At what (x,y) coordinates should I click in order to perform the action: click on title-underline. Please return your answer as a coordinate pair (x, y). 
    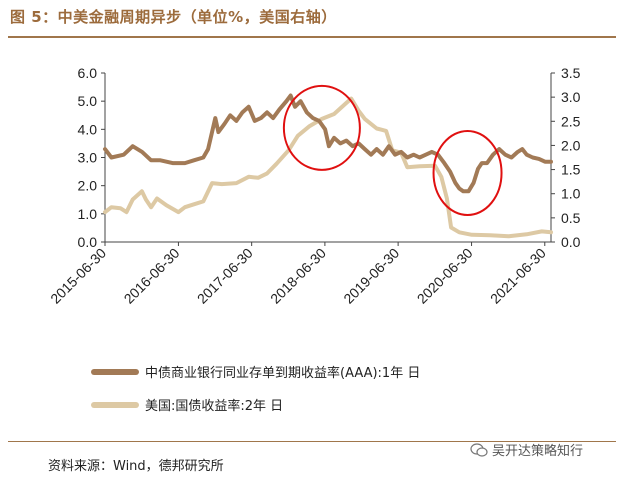
    Looking at the image, I should click on (312, 37).